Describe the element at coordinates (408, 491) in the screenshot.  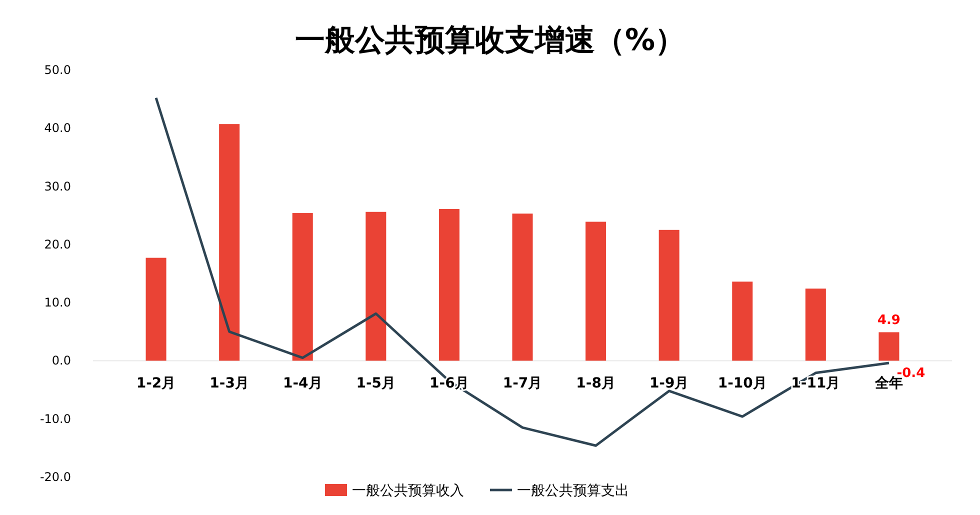
I see `legend-label: 一般公共预算收入` at that location.